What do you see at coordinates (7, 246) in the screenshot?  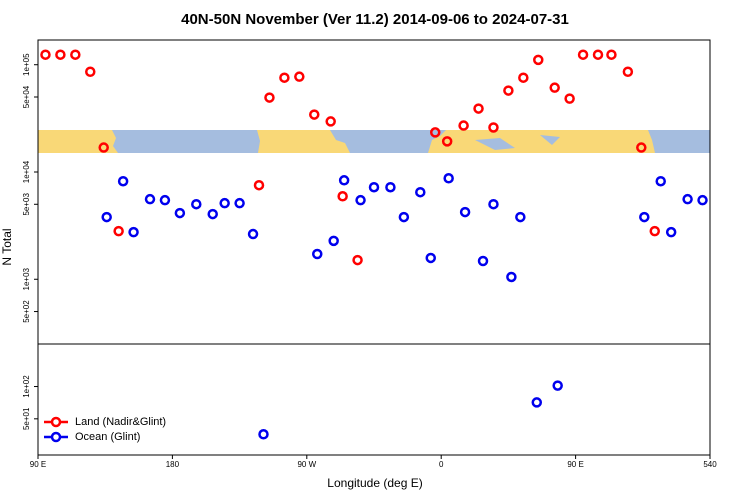 I see `y-axis-label: N Total` at bounding box center [7, 246].